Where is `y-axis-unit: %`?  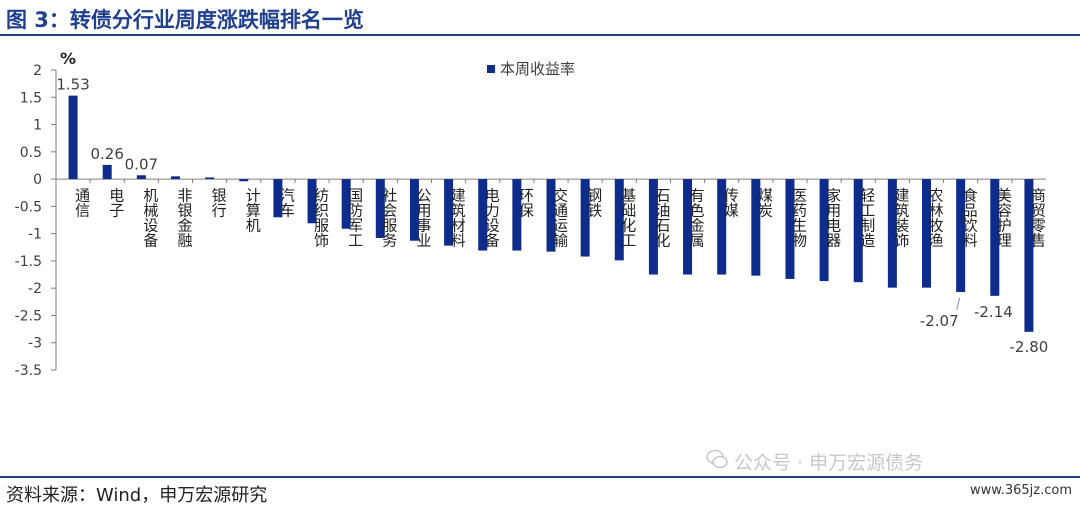 y-axis-unit: % is located at coordinates (68, 58).